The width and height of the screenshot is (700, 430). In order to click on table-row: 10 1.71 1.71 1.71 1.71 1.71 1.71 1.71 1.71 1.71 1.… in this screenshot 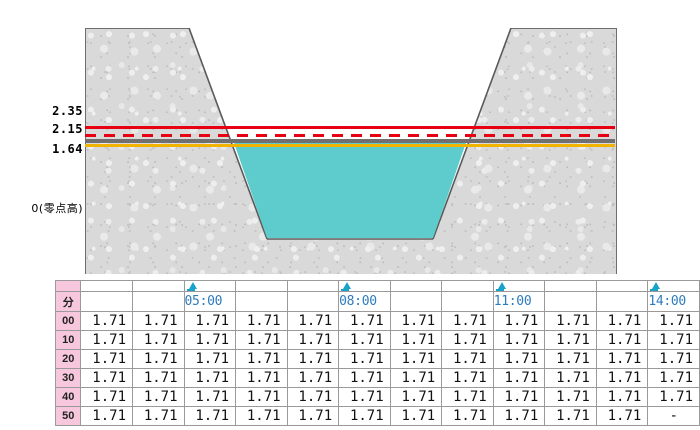, I will do `click(377, 340)`.